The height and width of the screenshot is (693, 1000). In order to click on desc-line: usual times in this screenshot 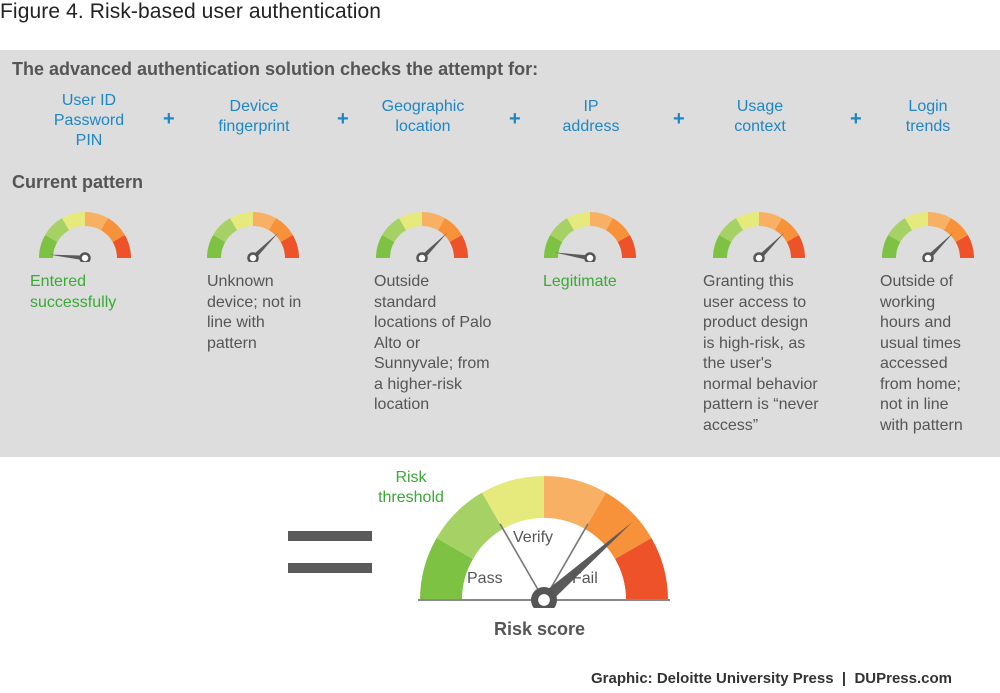, I will do `click(920, 343)`.